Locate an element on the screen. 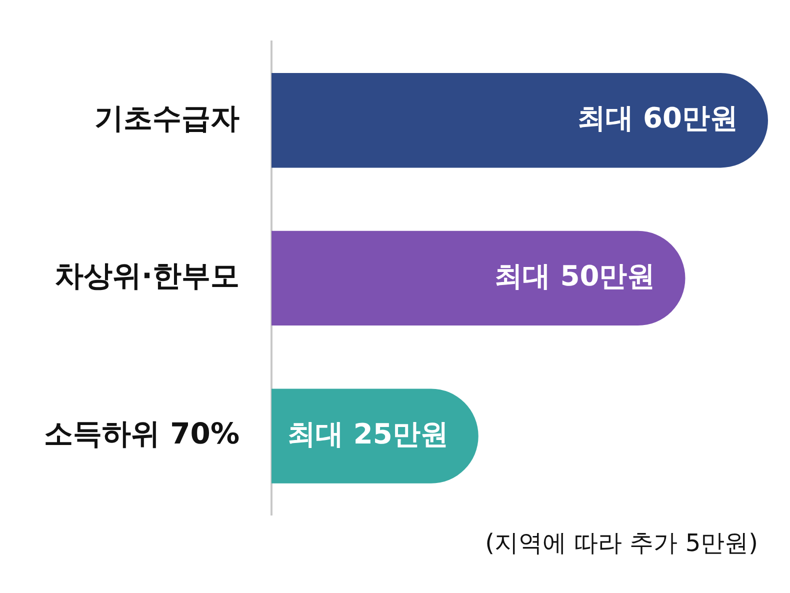 The image size is (790, 593). data-label: 최대 25만원 is located at coordinates (368, 433).